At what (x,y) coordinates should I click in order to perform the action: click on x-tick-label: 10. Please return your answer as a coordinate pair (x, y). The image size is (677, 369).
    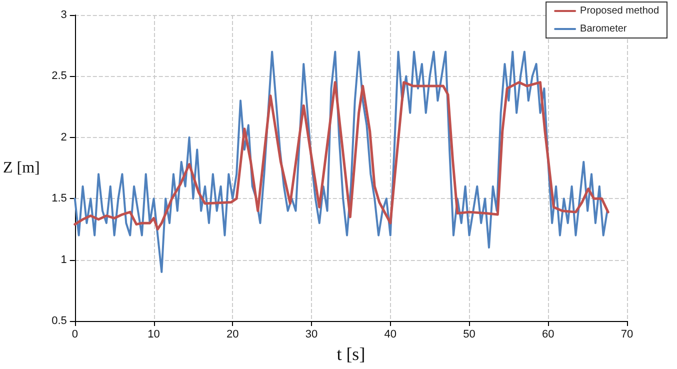
    Looking at the image, I should click on (154, 334).